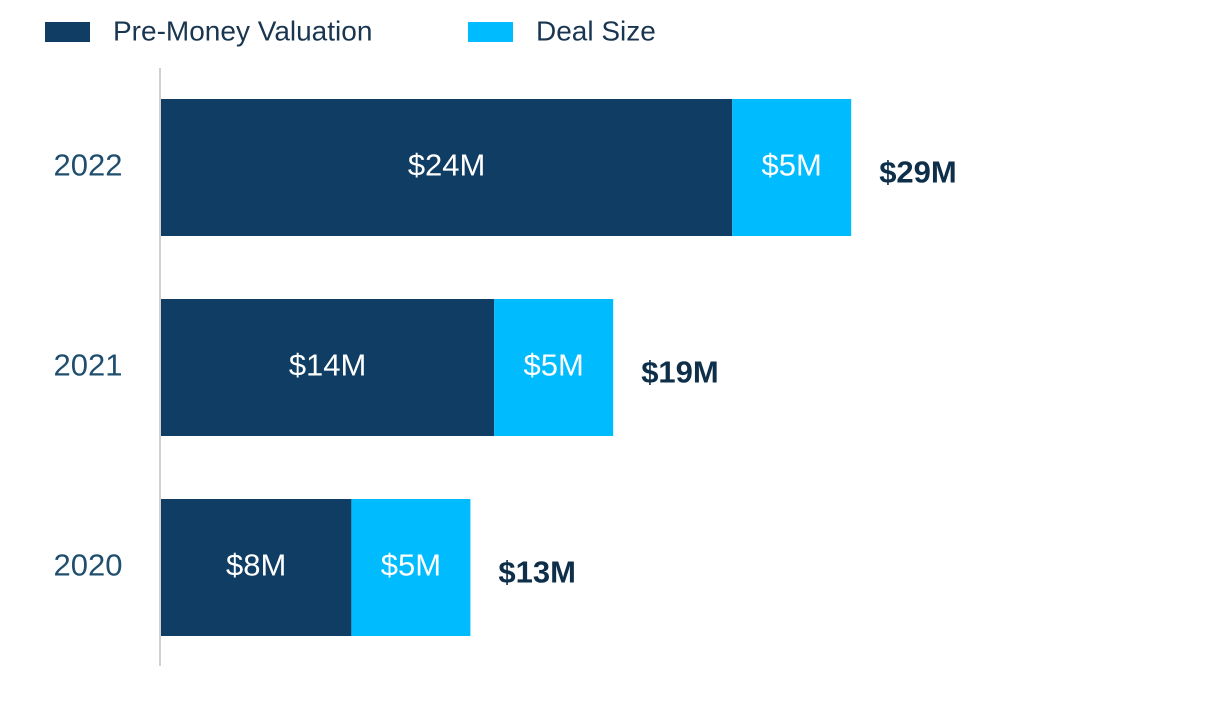 This screenshot has width=1228, height=716. What do you see at coordinates (596, 30) in the screenshot?
I see `legend-label: Deal Size` at bounding box center [596, 30].